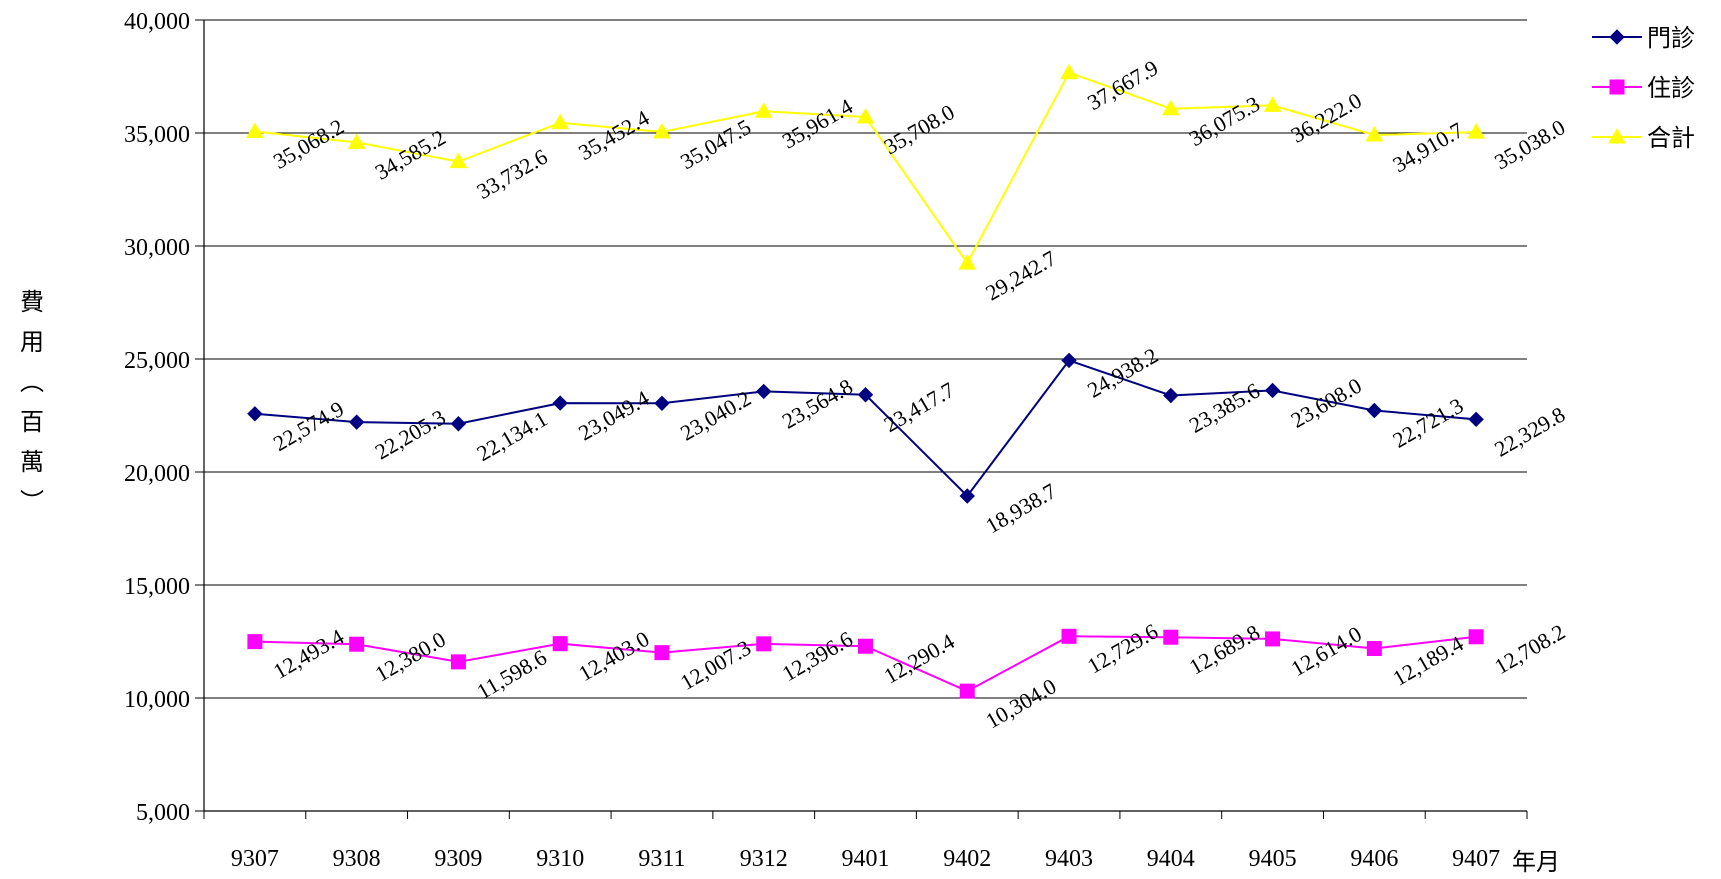 The image size is (1721, 879). Describe the element at coordinates (715, 415) in the screenshot. I see `data-label: 23,040.2` at that location.